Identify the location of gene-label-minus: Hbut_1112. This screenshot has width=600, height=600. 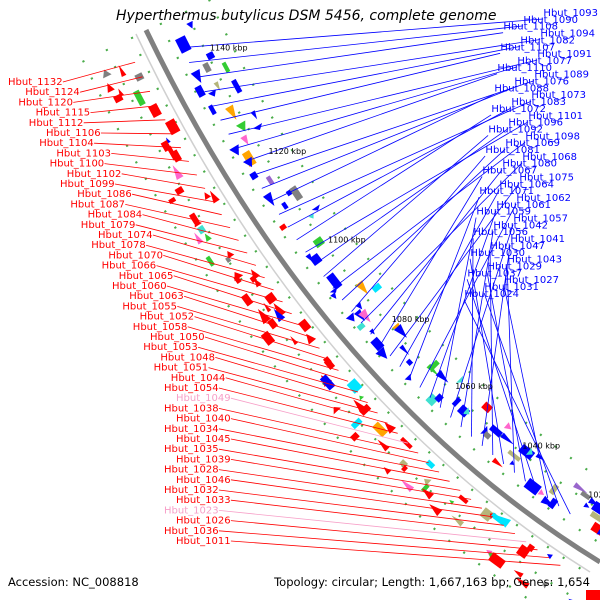
(56, 123).